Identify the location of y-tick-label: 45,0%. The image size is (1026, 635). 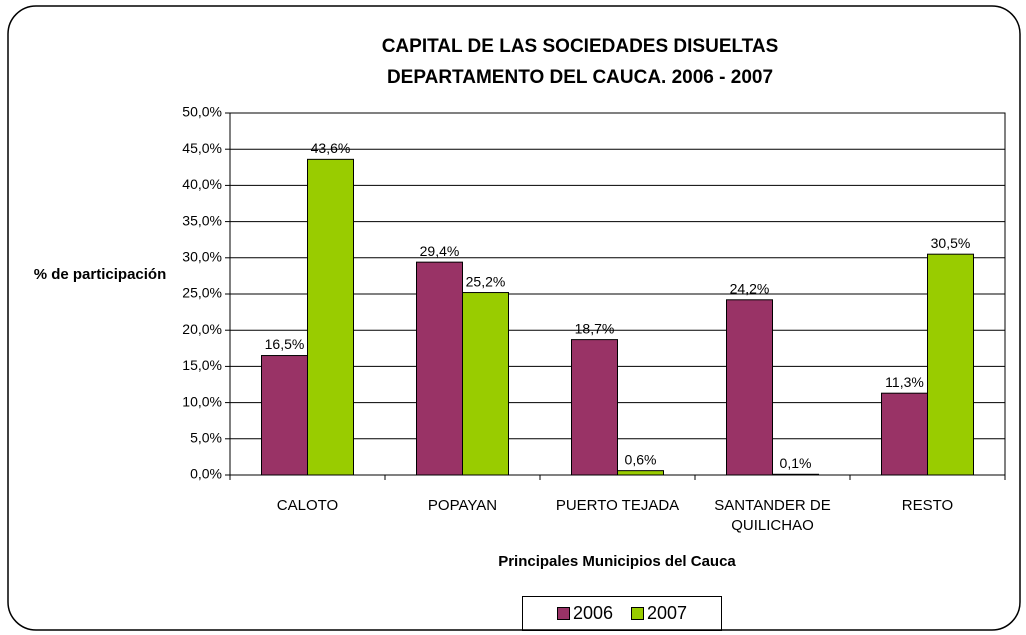
(202, 148).